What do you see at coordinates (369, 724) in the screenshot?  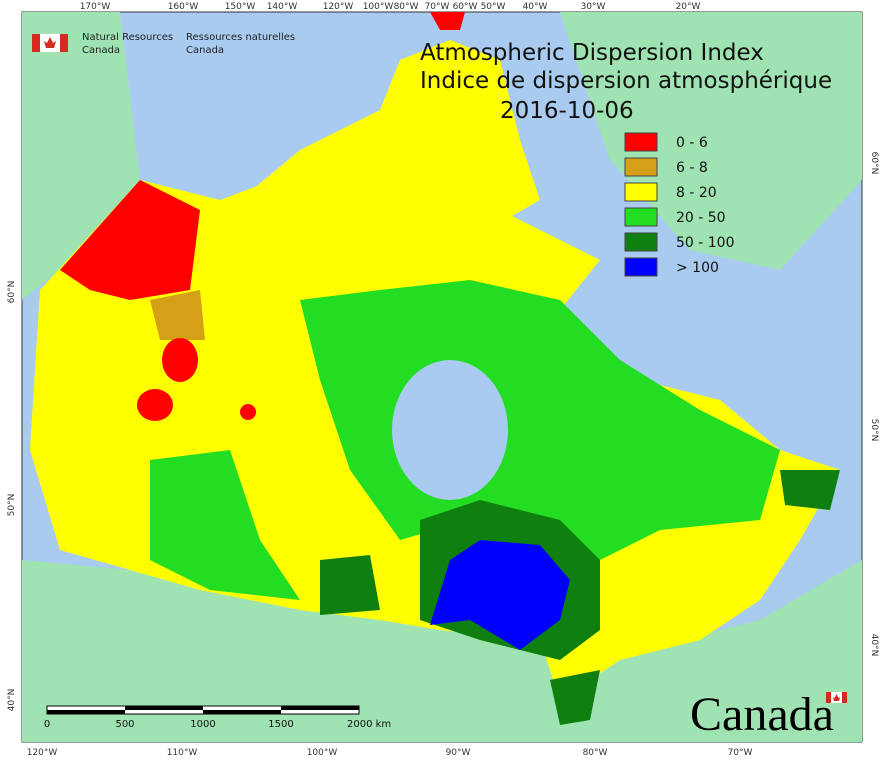 I see `scale-label: 2000 km` at bounding box center [369, 724].